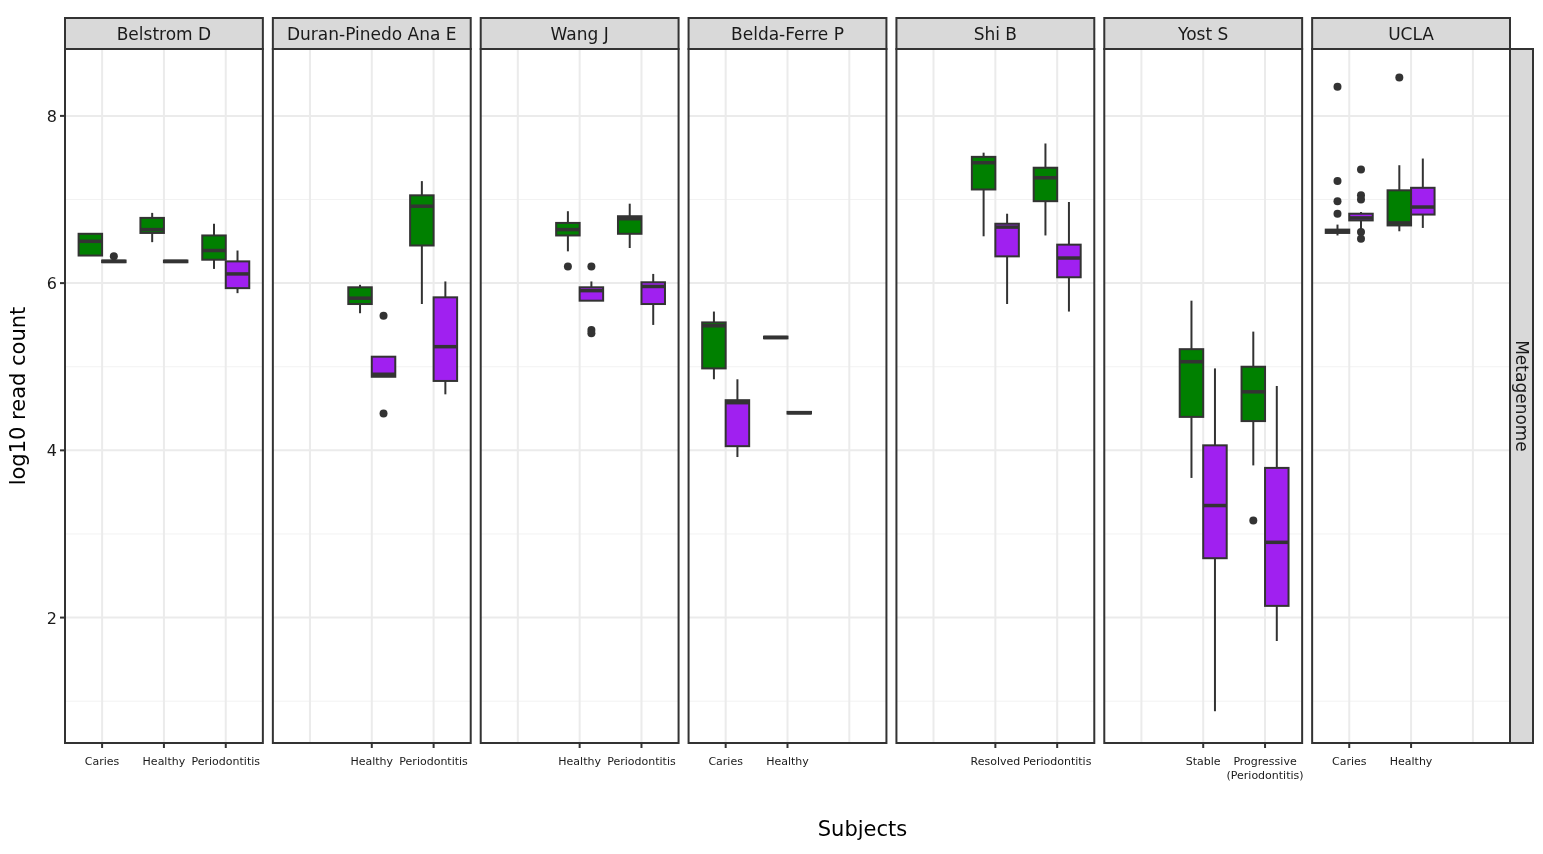 The image size is (1543, 854). I want to click on chart-title: Belstrom D, so click(164, 33).